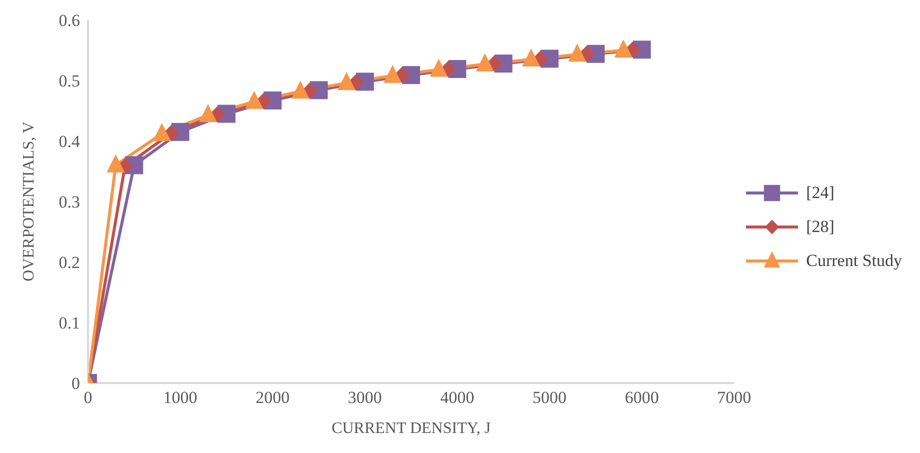 The image size is (920, 453). What do you see at coordinates (549, 398) in the screenshot?
I see `x-tick-label: 5000` at bounding box center [549, 398].